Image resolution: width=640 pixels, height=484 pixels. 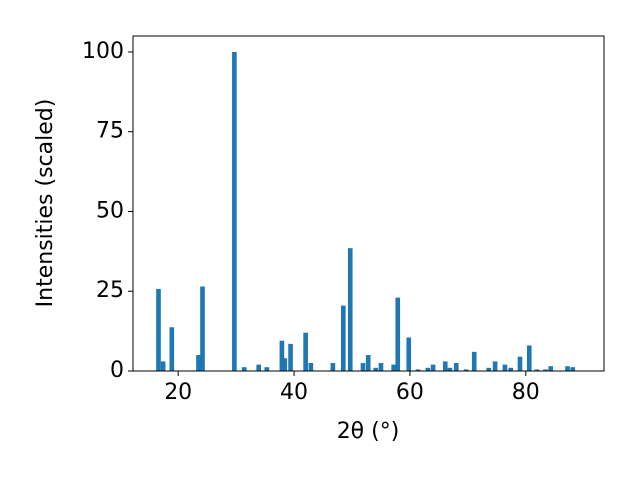 I want to click on y-tick-label: 50, so click(x=110, y=210).